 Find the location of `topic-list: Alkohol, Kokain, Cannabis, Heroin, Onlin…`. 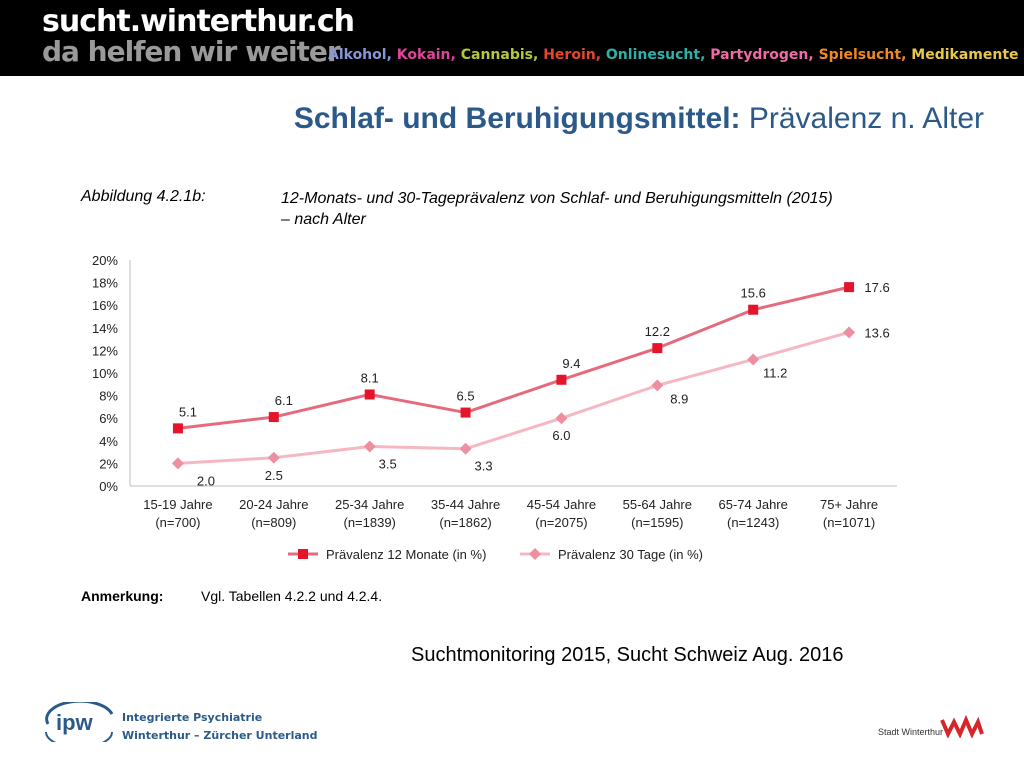

topic-list: Alkohol, Kokain, Cannabis, Heroin, Onlin… is located at coordinates (673, 55).